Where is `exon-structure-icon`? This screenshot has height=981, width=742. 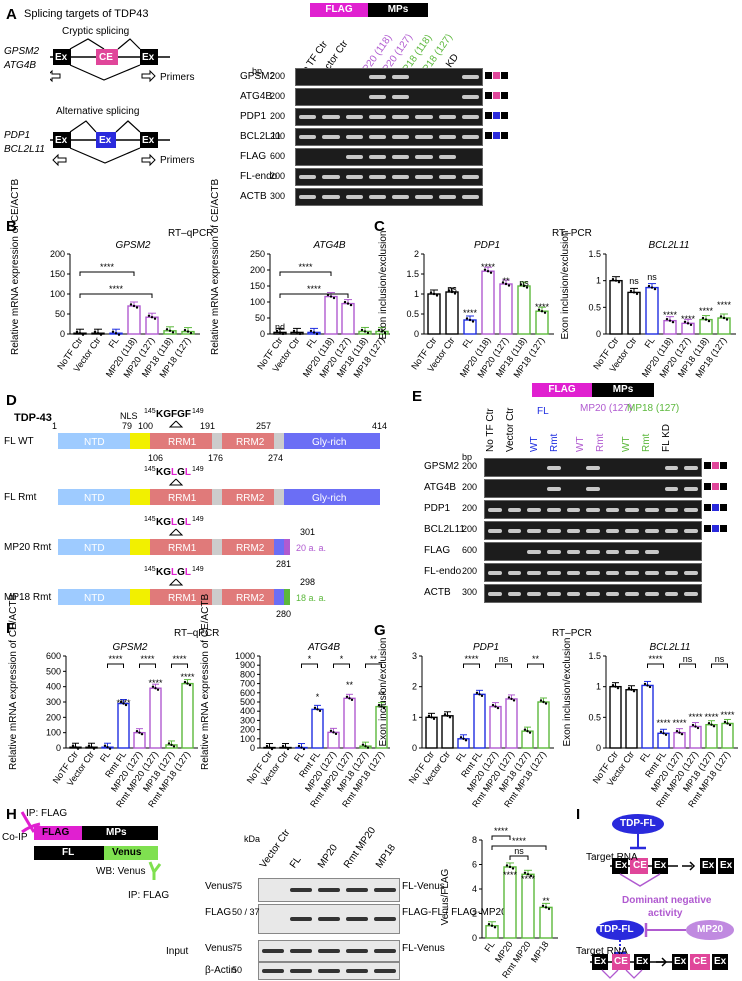 exon-structure-icon is located at coordinates (715, 465).